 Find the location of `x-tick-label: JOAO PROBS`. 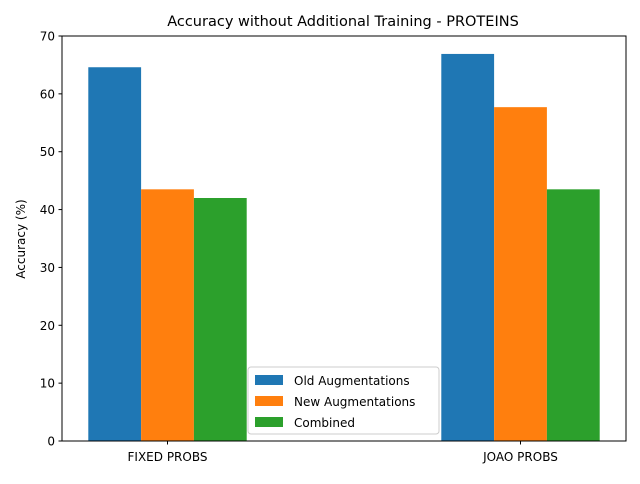

x-tick-label: JOAO PROBS is located at coordinates (520, 457).